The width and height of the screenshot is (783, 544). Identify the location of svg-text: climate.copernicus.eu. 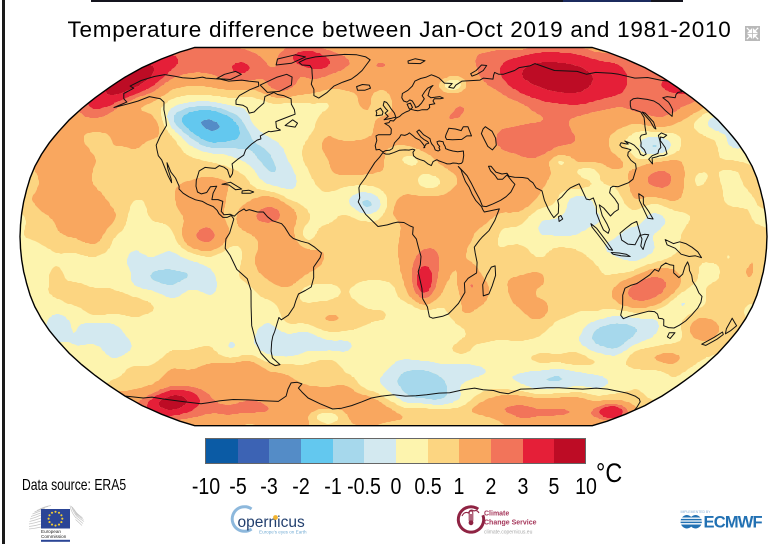
(508, 533).